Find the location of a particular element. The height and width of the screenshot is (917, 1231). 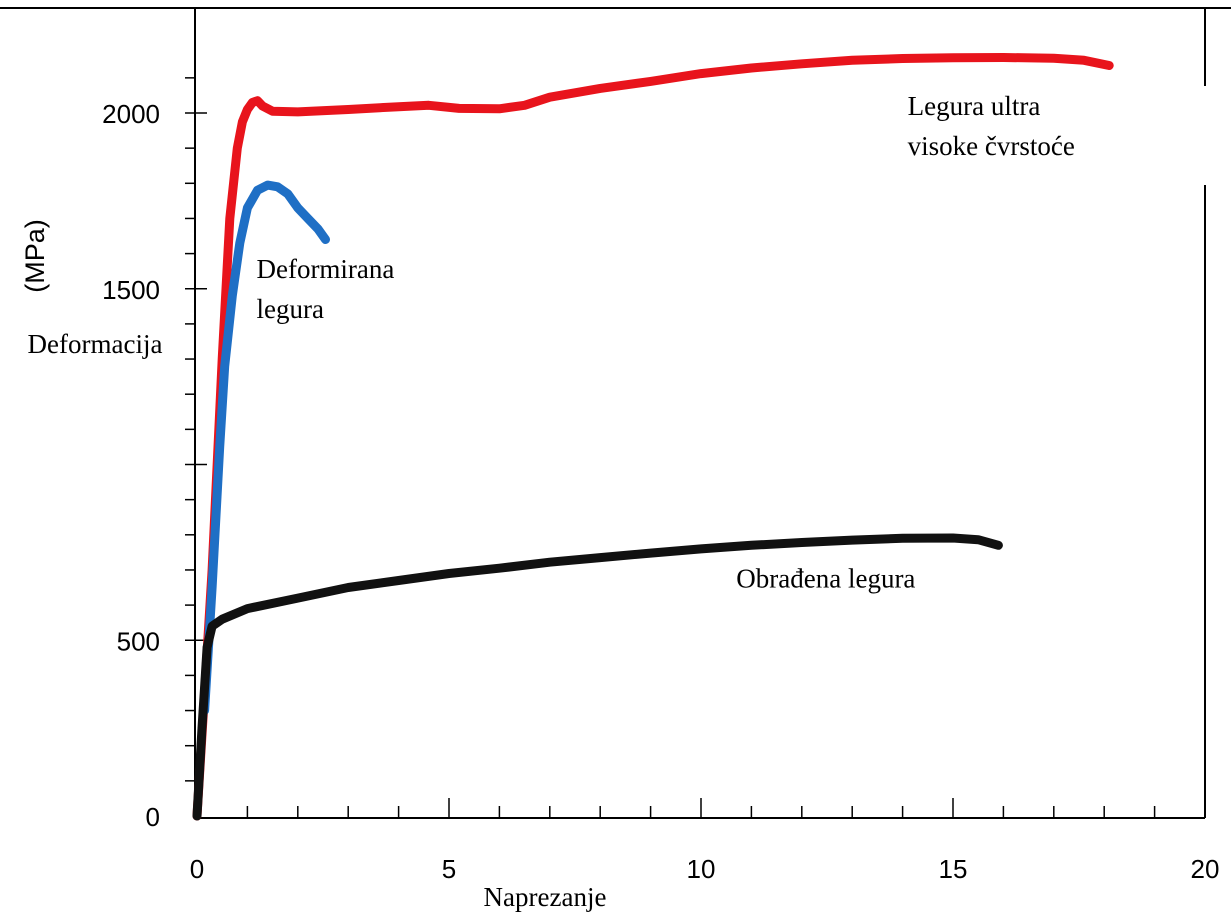

series-annotation: Legura ultra visoke čvrstoće is located at coordinates (991, 126).